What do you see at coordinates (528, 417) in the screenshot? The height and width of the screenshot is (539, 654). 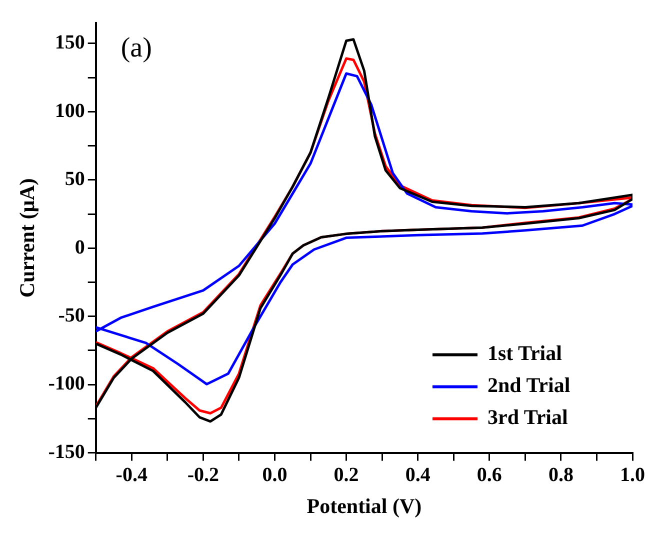 I see `legend-label: 3rd Trial` at bounding box center [528, 417].